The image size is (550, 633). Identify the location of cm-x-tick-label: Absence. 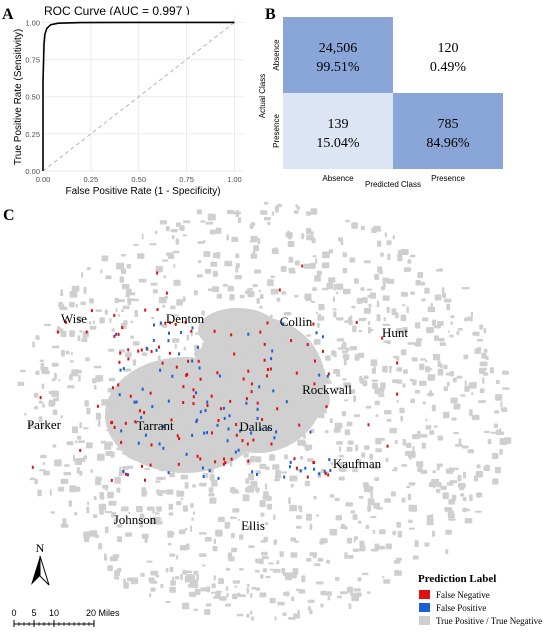
(338, 178).